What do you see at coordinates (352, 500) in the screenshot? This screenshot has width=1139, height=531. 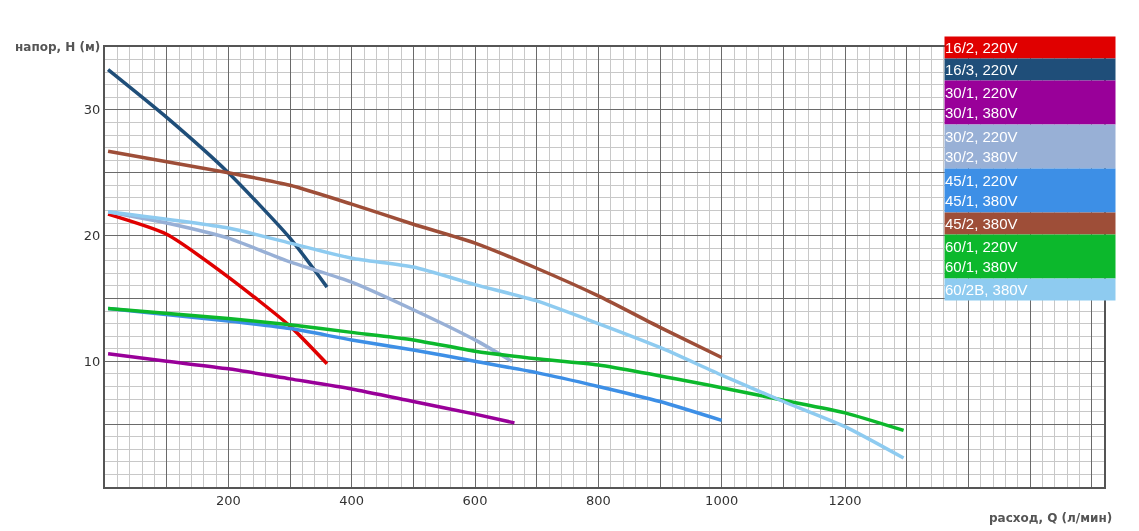 I see `x-tick-label: 400` at bounding box center [352, 500].